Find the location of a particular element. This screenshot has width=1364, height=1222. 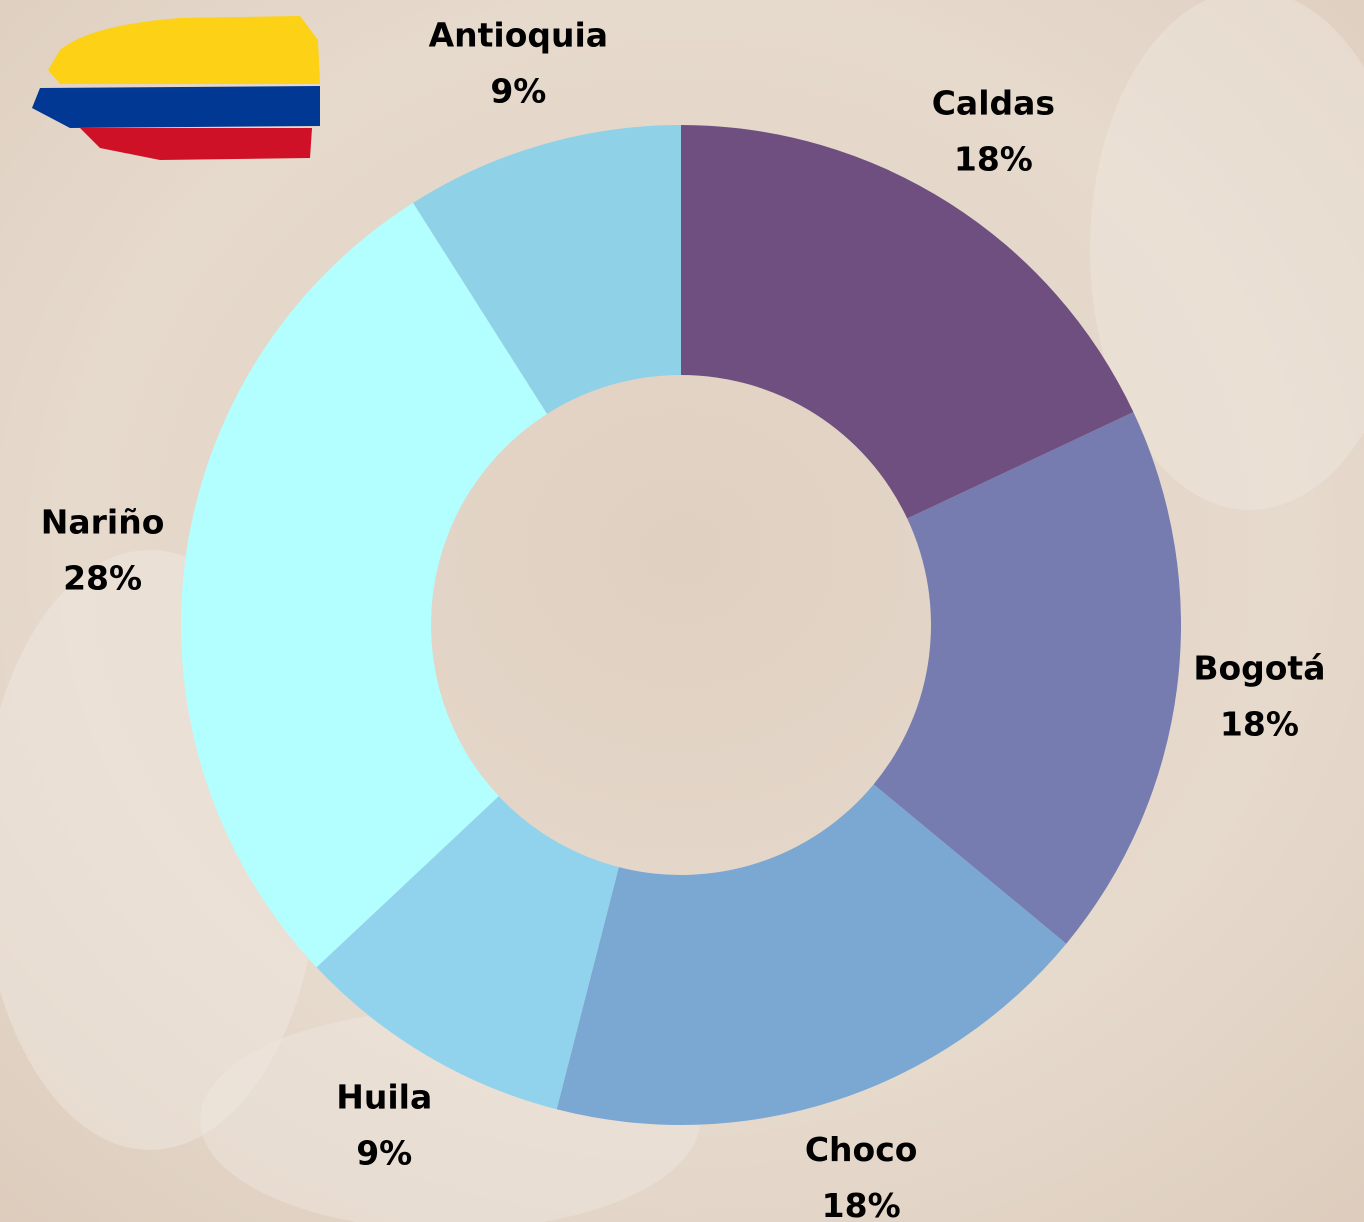

segment-label: Huila is located at coordinates (384, 1096).